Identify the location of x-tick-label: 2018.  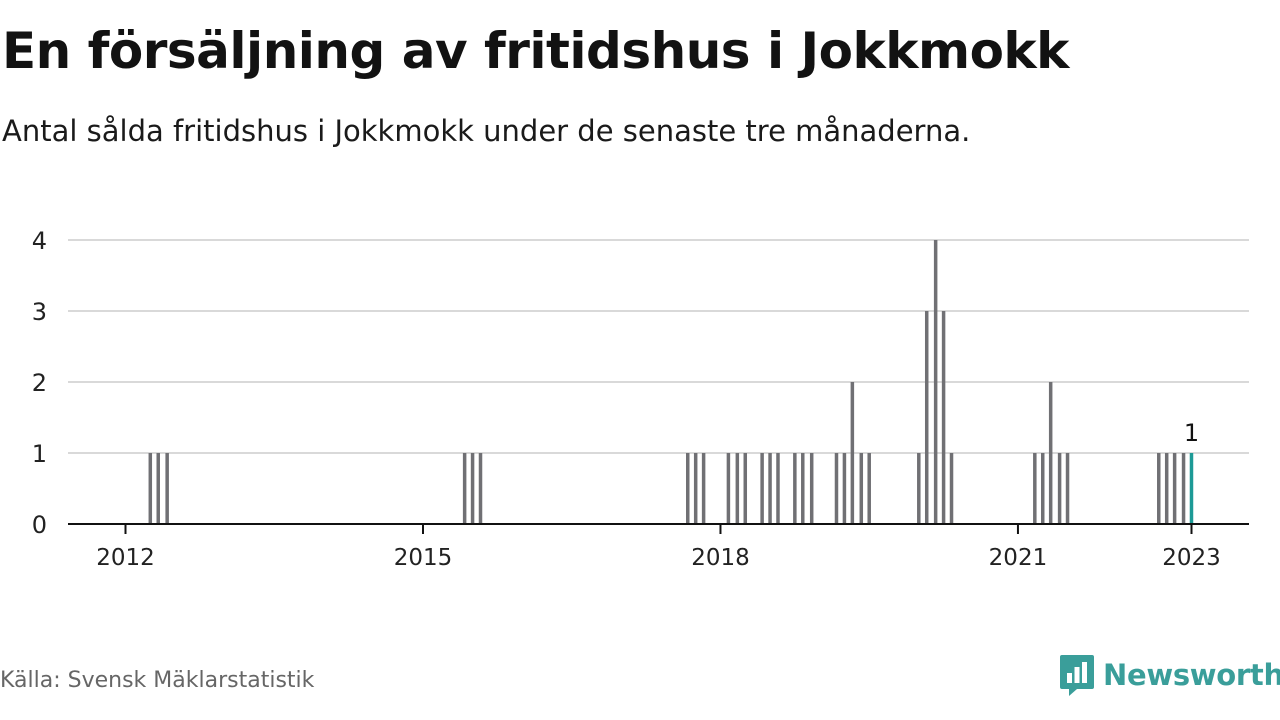
(720, 558).